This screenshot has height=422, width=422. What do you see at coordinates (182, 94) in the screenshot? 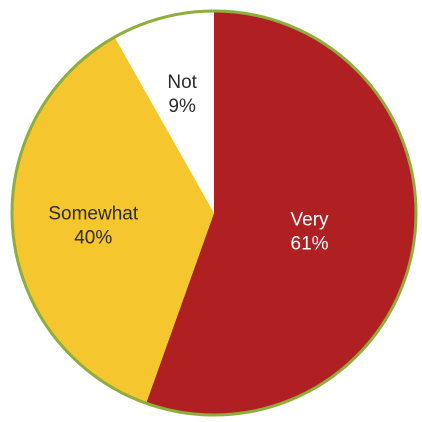
I see `pie-label-not: Not 9%` at bounding box center [182, 94].